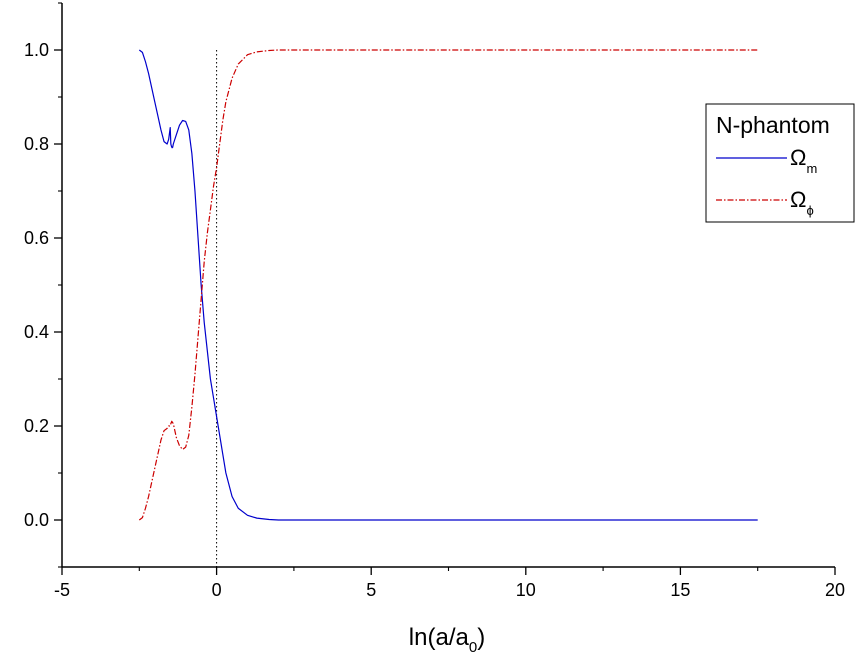  I want to click on x-axis-title-main: ln(a/a, so click(439, 637).